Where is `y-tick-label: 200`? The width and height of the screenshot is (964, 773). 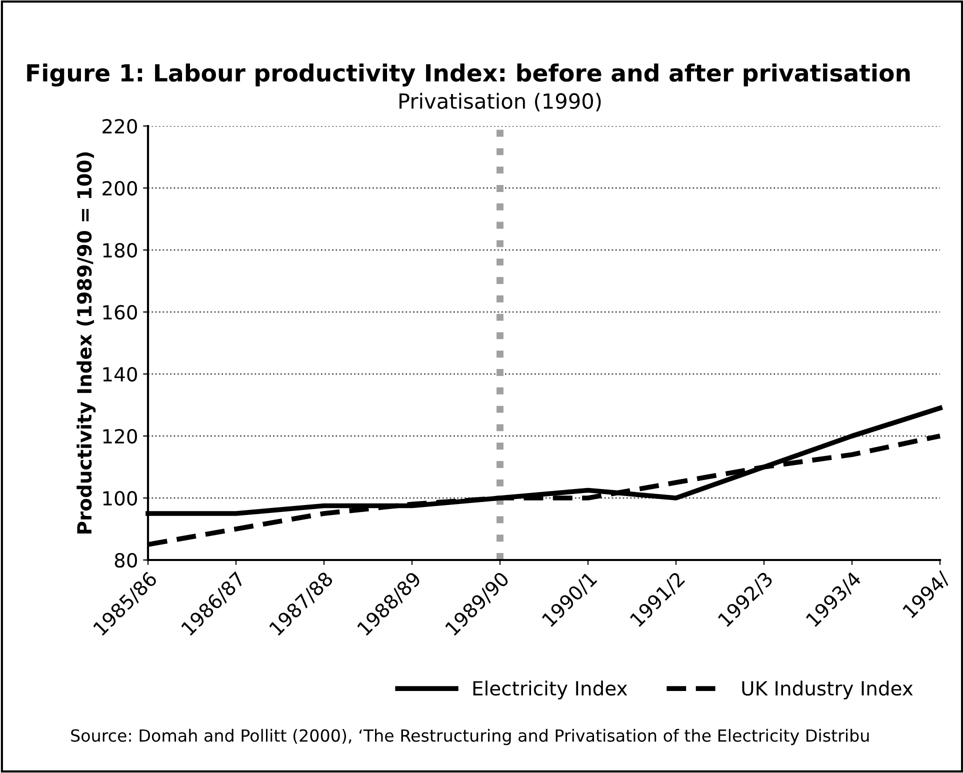
y-tick-label: 200 is located at coordinates (119, 188).